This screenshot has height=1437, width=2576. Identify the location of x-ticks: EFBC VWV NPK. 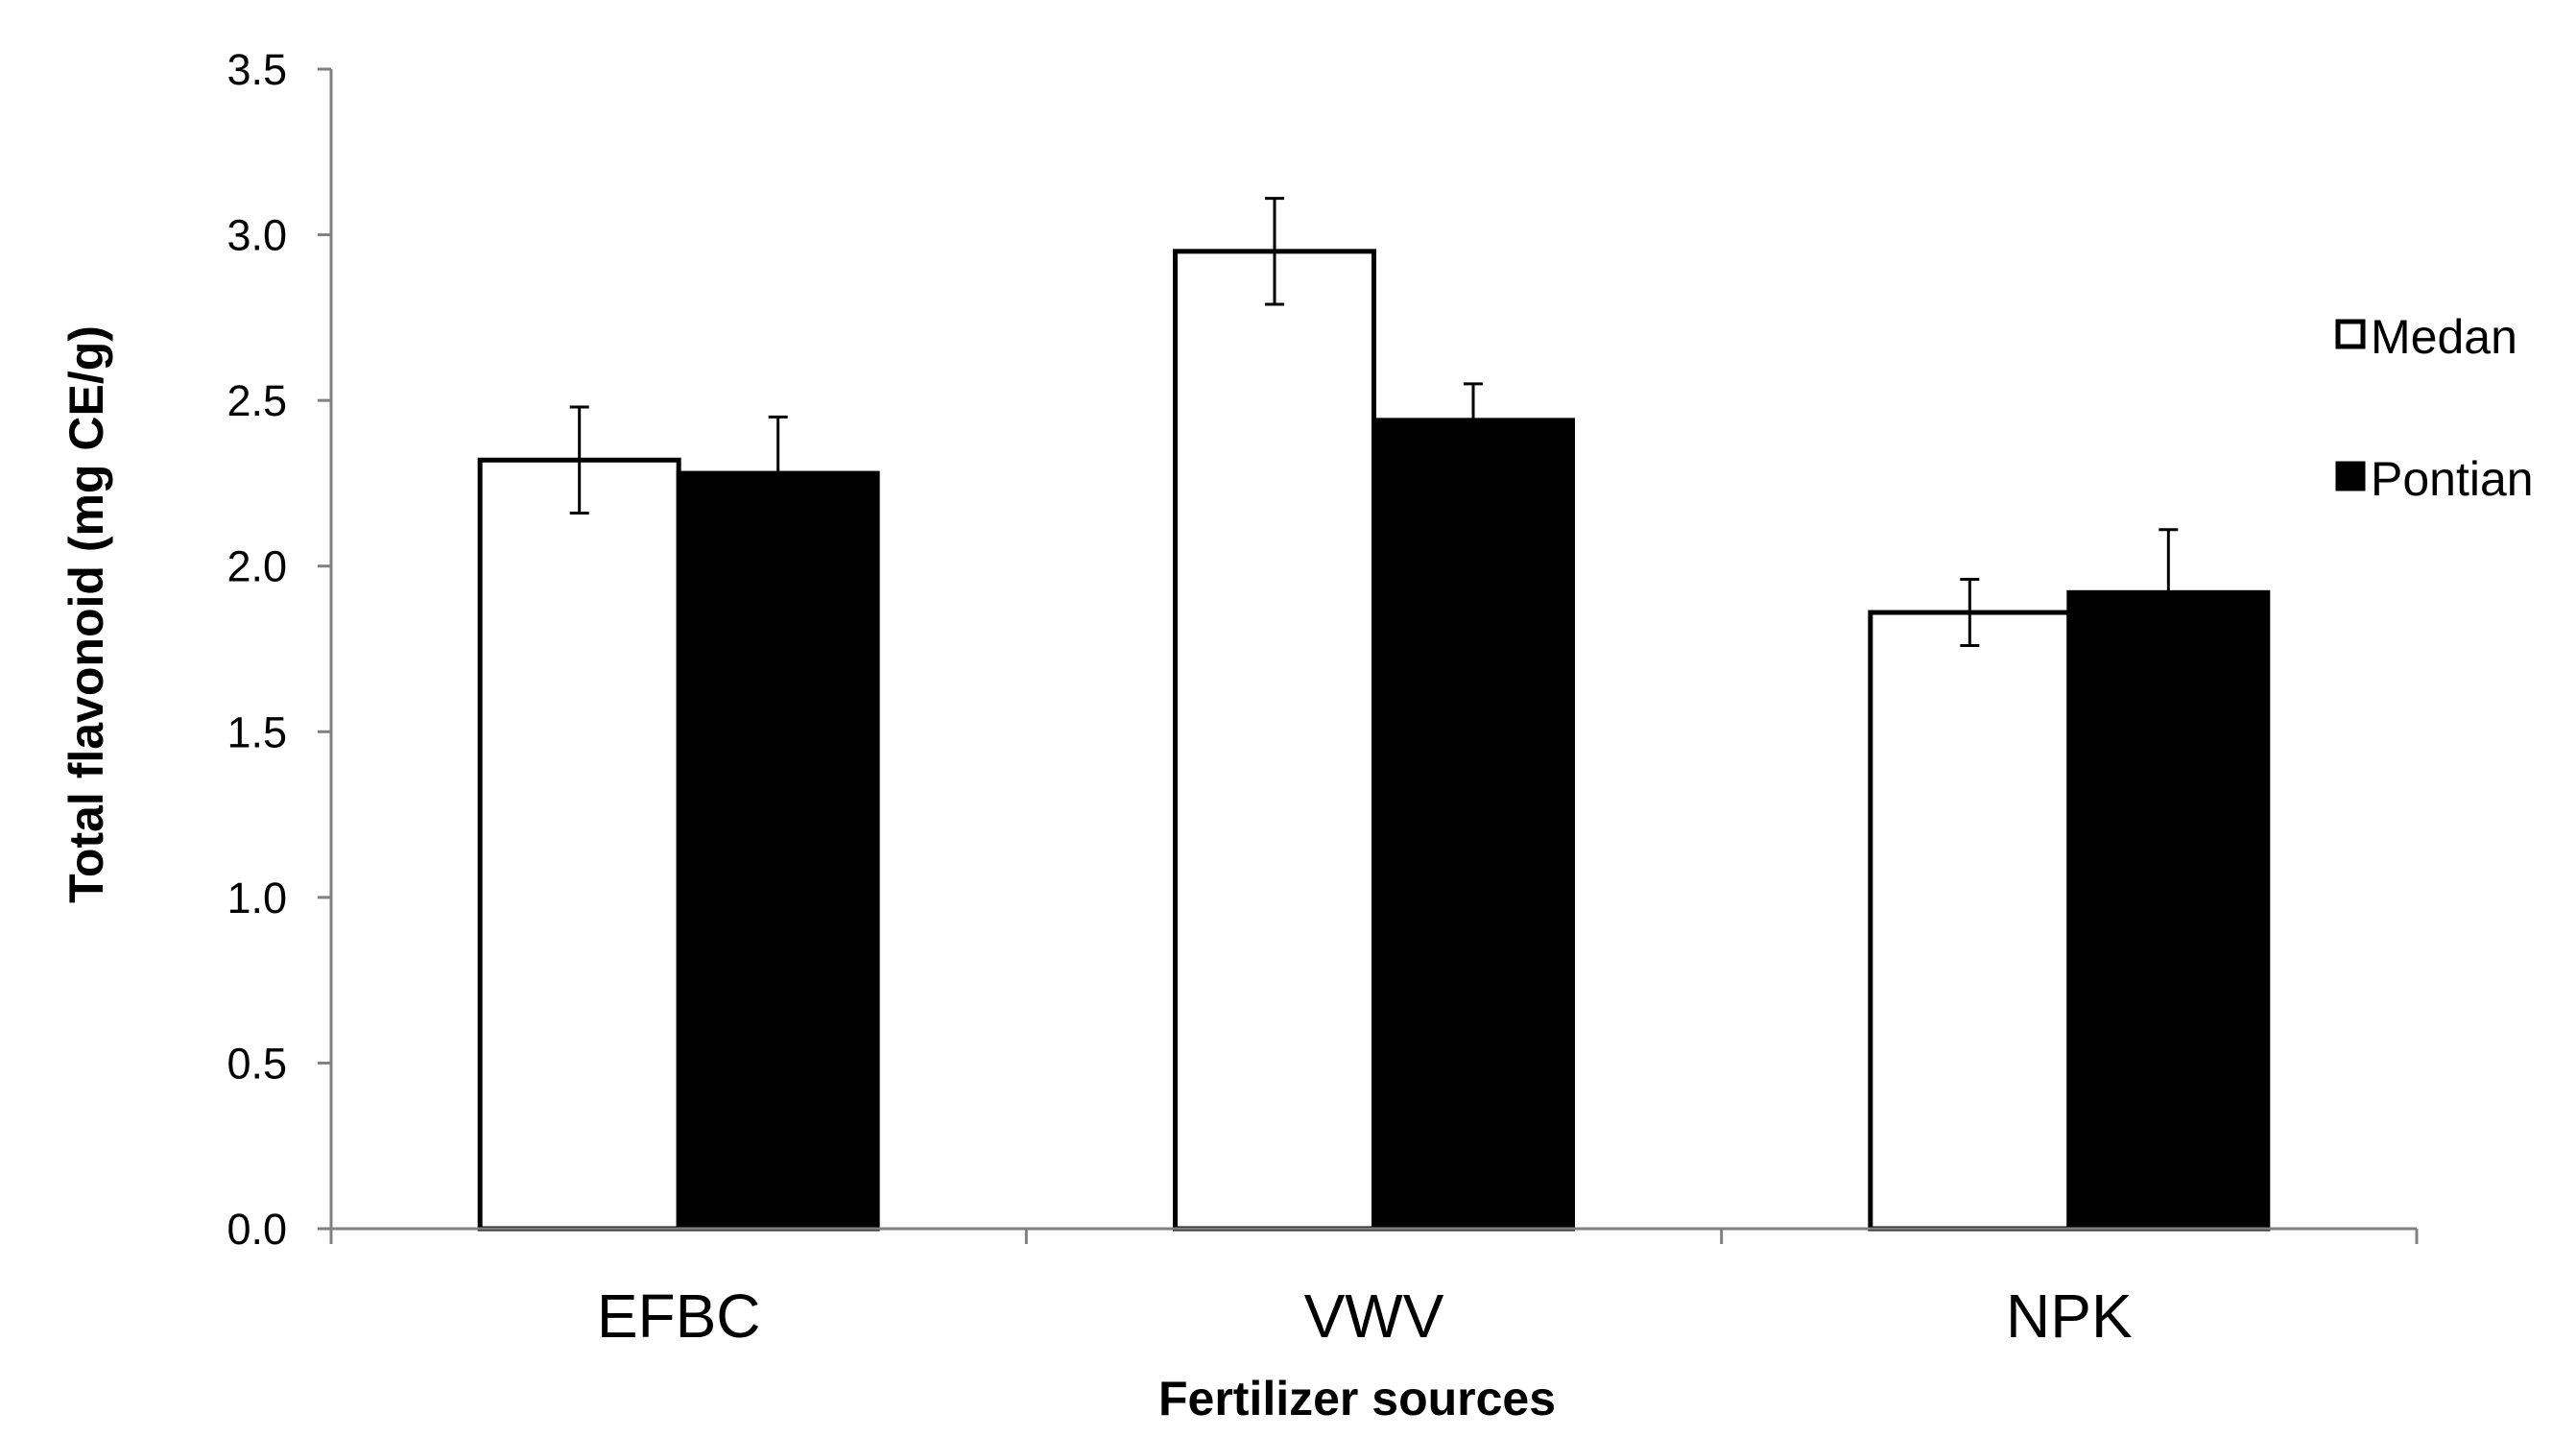
(1374, 1290).